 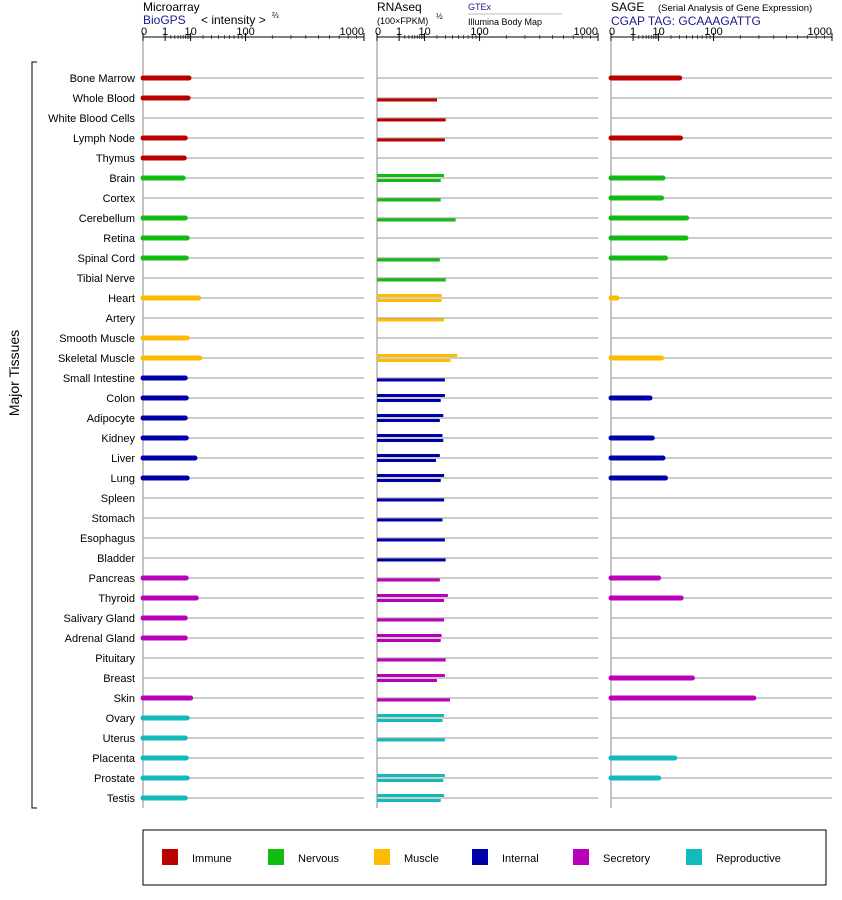 I want to click on tissue-label: Artery, so click(x=121, y=319).